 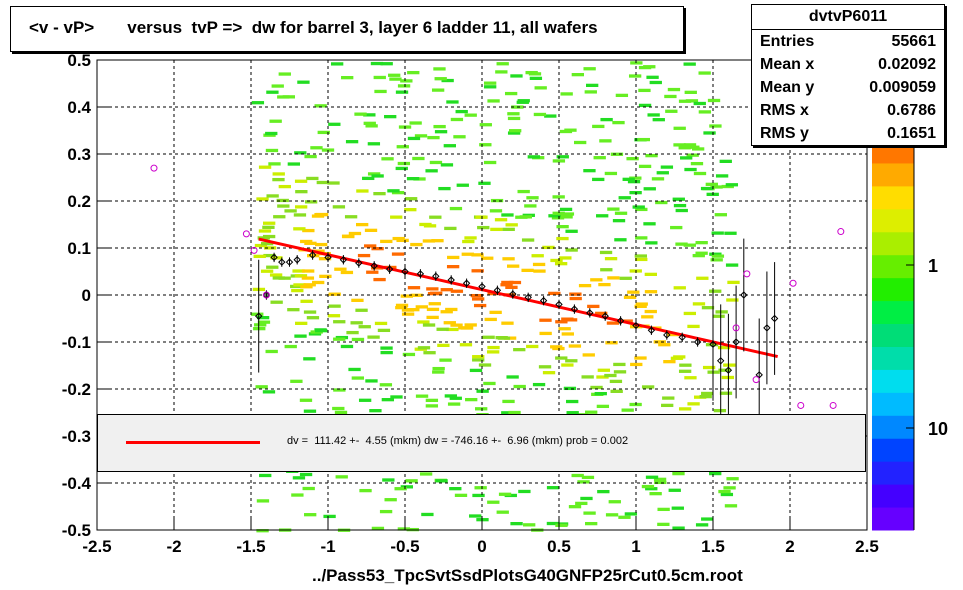 What do you see at coordinates (893, 381) in the screenshot?
I see `palette-cell` at bounding box center [893, 381].